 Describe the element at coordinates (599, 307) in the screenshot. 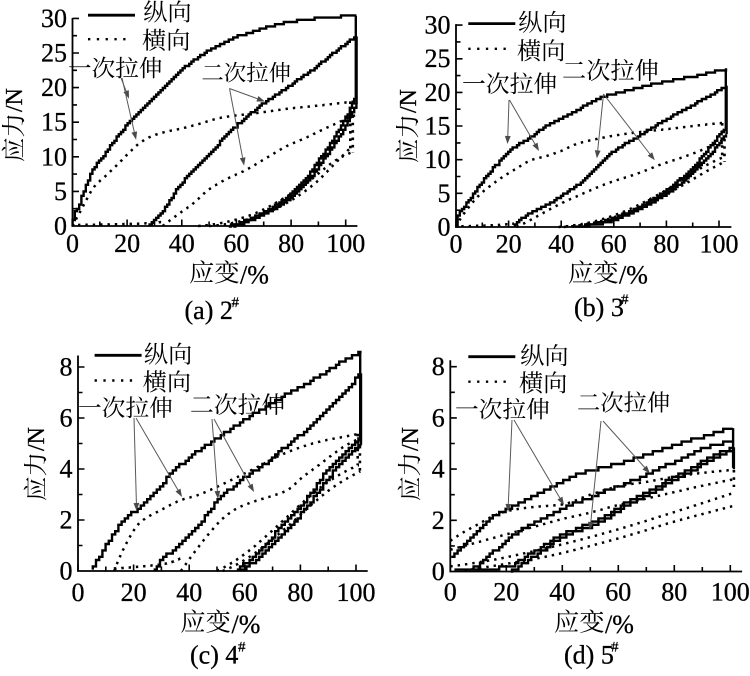

I see `svg-text: (b) 3` at that location.